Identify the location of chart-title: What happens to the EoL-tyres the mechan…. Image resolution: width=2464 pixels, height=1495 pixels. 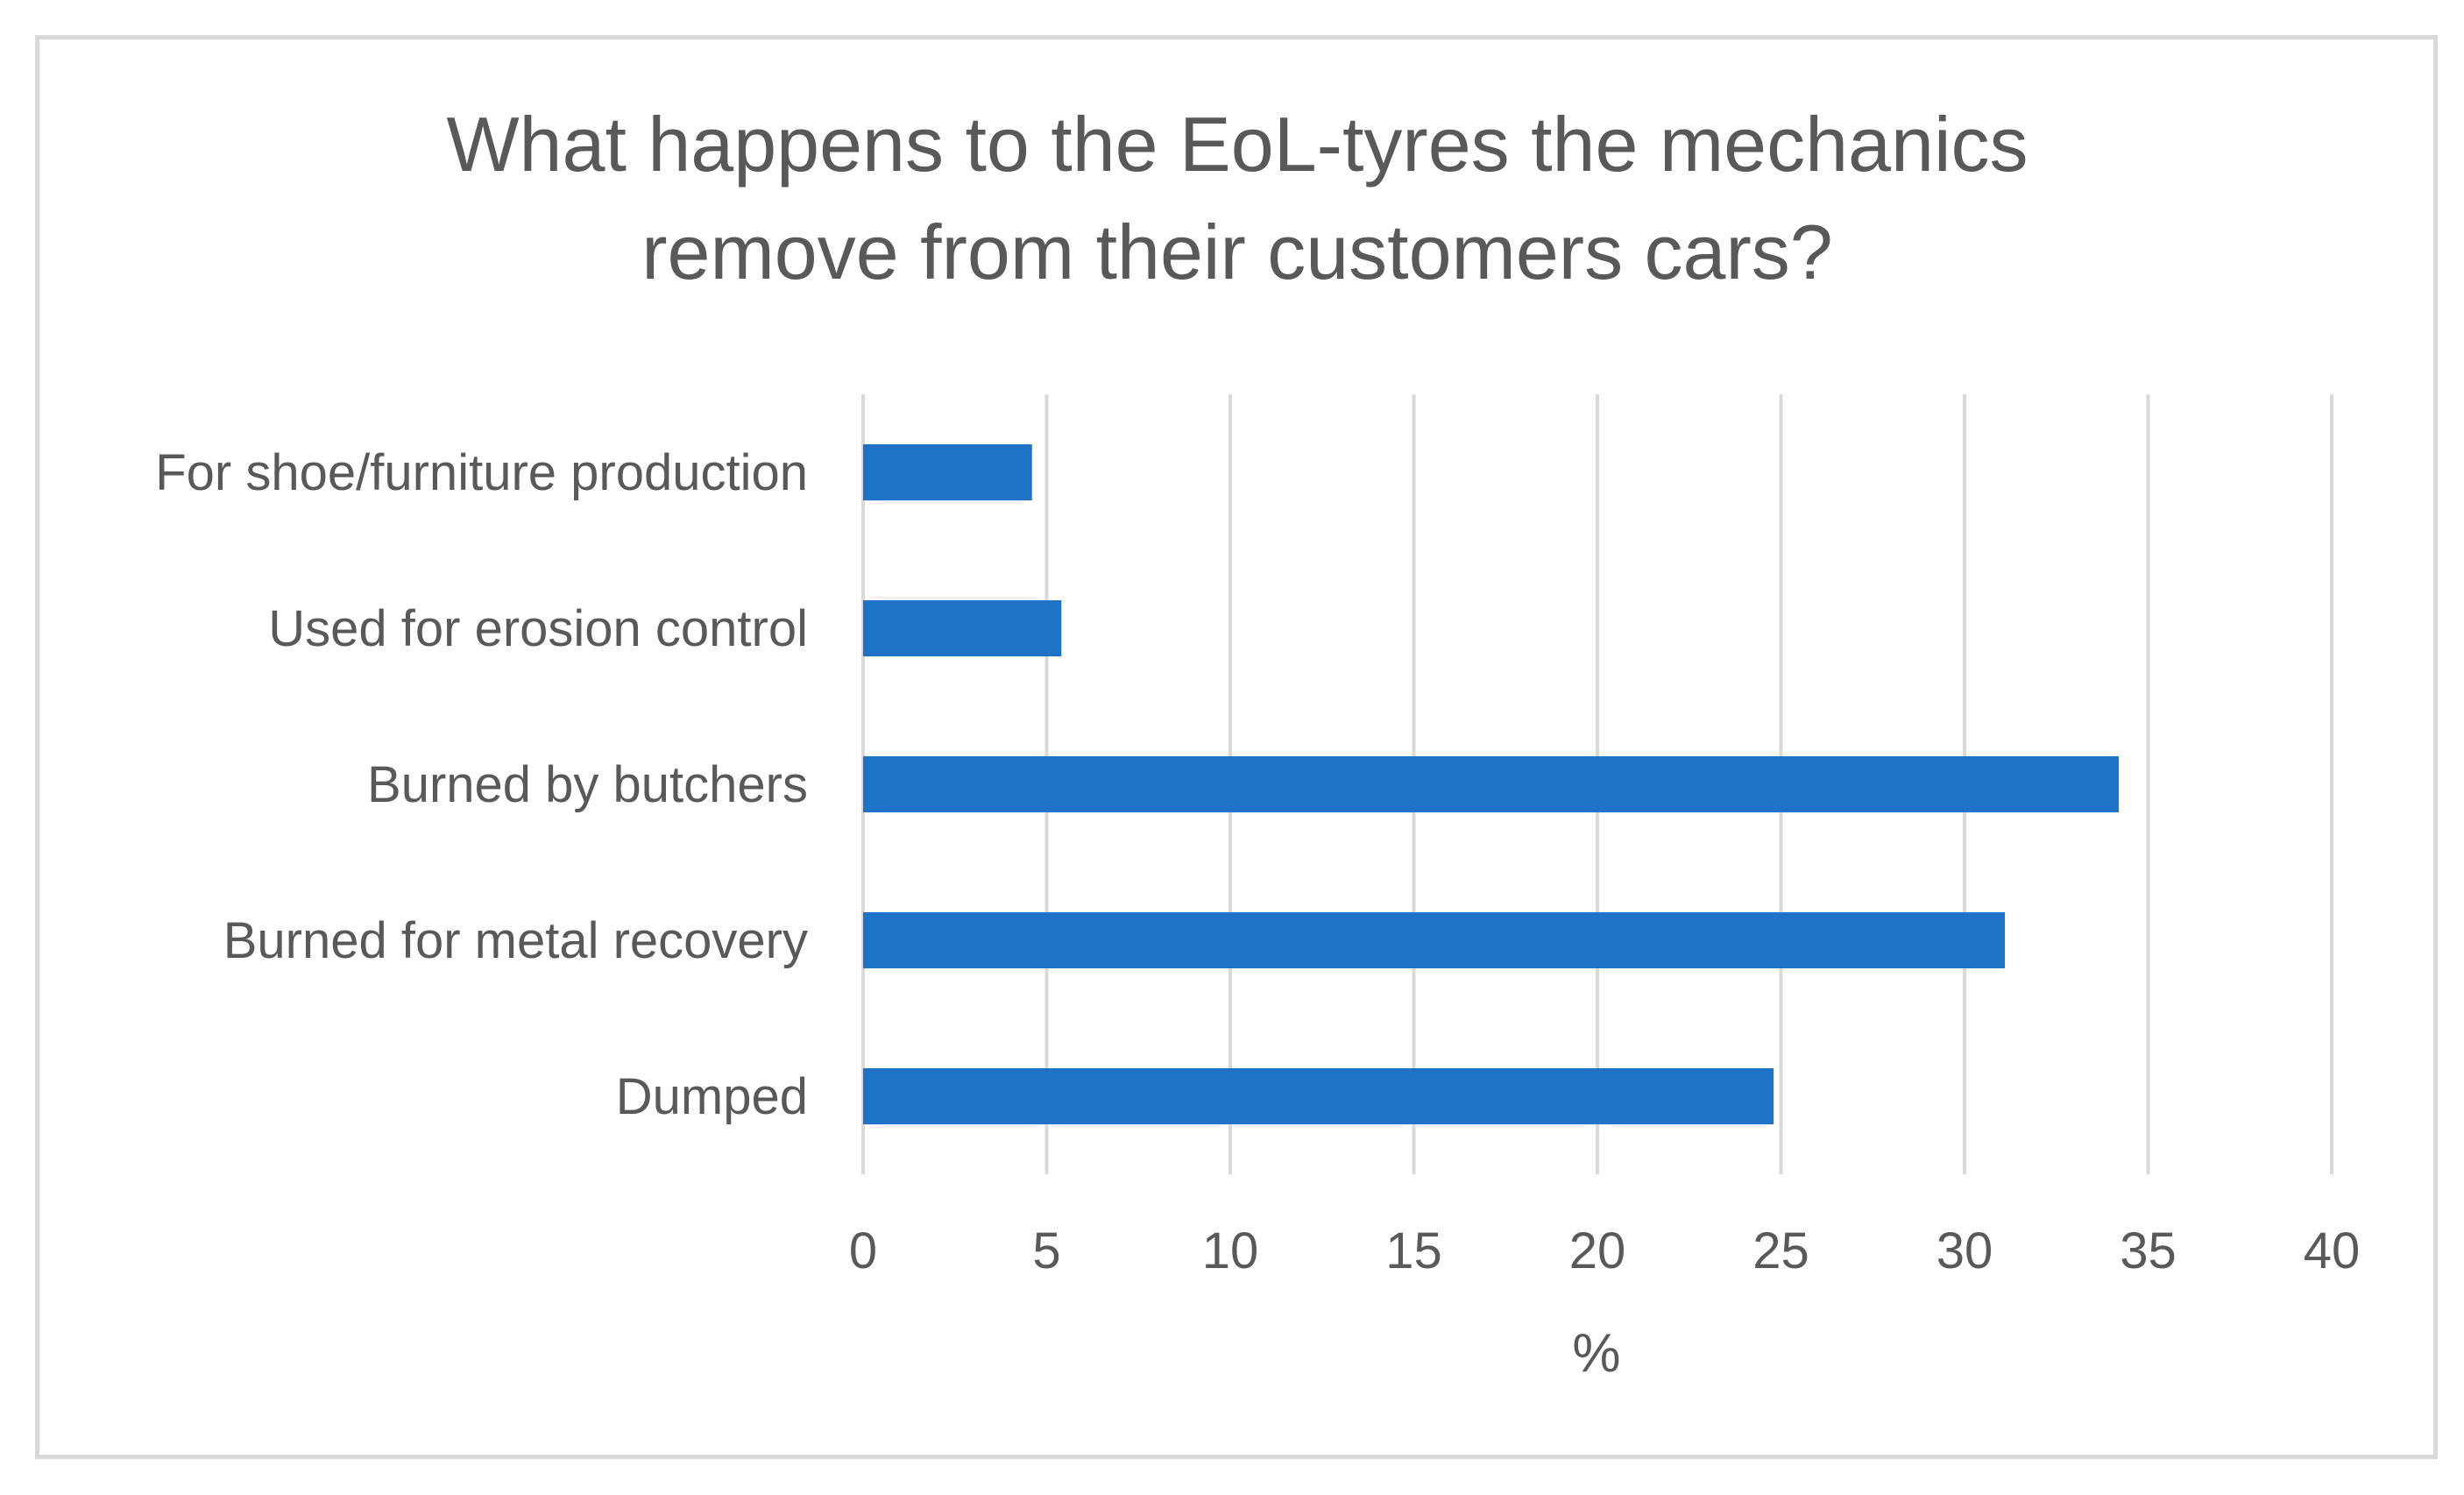
(1238, 198).